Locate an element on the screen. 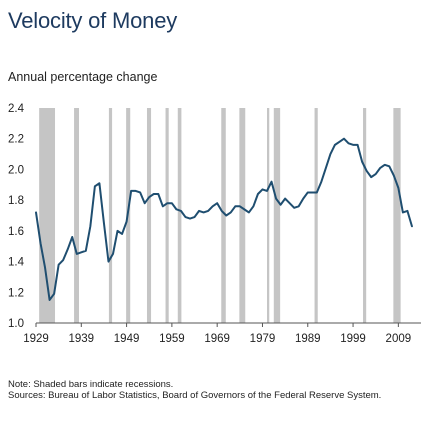 Image resolution: width=436 pixels, height=422 pixels. y-tick-label-1.6: 1.6 is located at coordinates (16, 232).